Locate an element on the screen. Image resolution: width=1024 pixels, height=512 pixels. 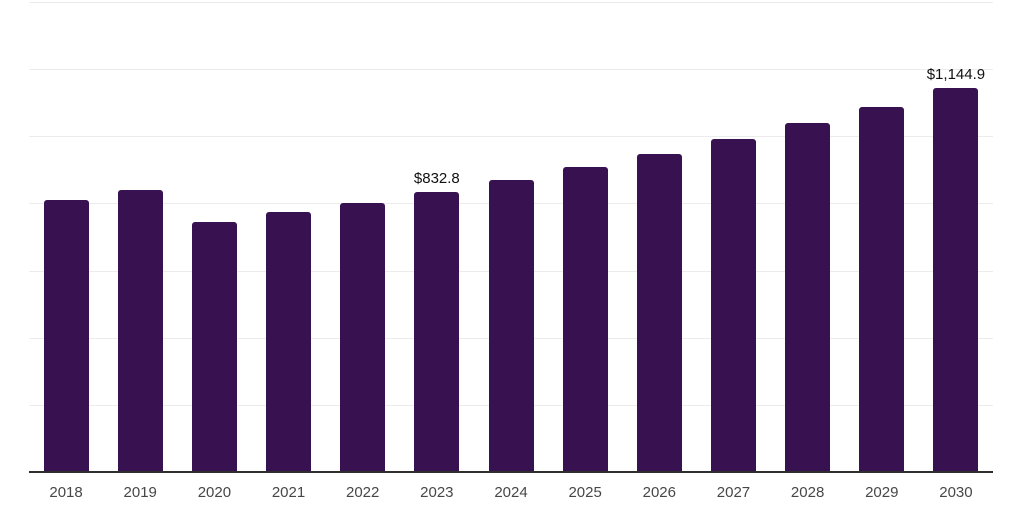
bar-2021 is located at coordinates (289, 342).